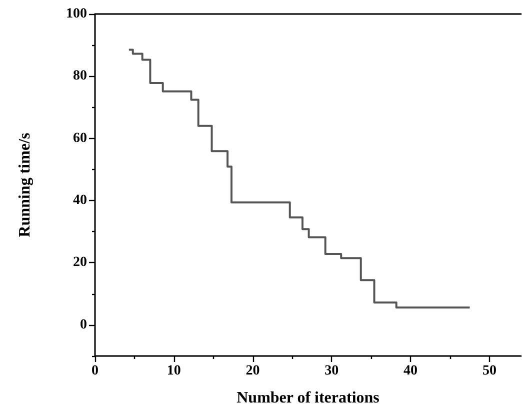 The height and width of the screenshot is (416, 522). I want to click on y-tick-label: 60, so click(80, 138).